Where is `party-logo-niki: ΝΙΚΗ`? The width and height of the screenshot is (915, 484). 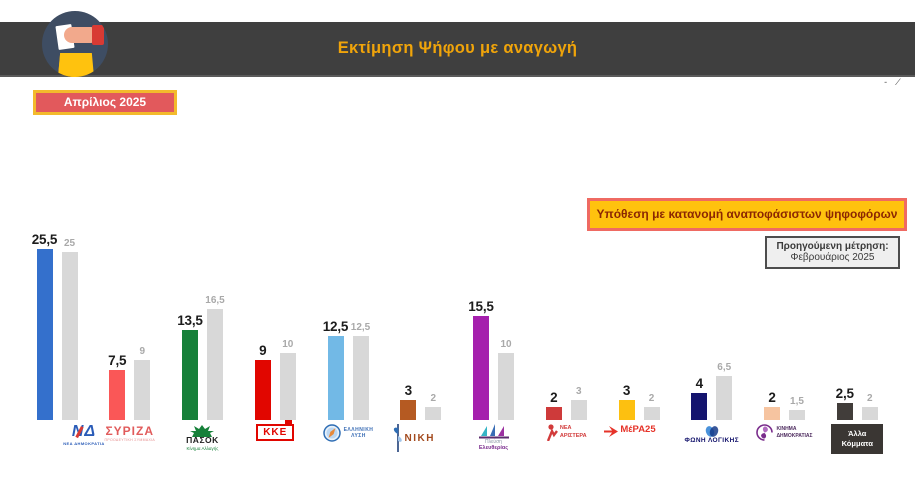 party-logo-niki: ΝΙΚΗ is located at coordinates (413, 438).